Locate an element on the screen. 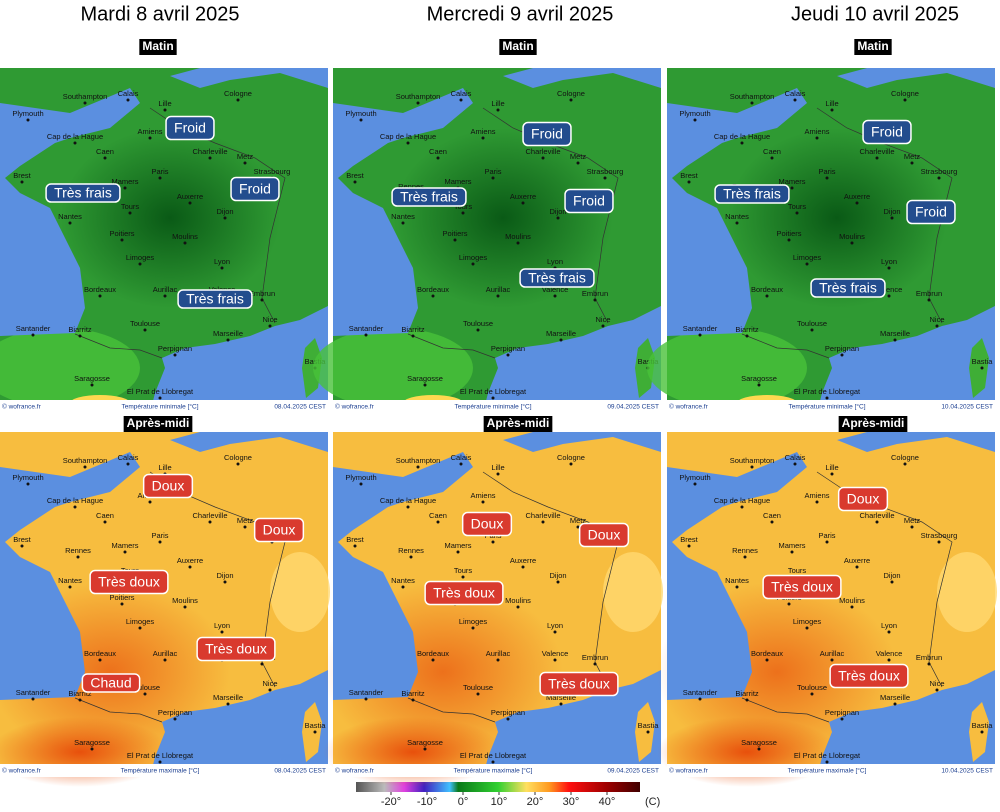  border is located at coordinates (550, 215).